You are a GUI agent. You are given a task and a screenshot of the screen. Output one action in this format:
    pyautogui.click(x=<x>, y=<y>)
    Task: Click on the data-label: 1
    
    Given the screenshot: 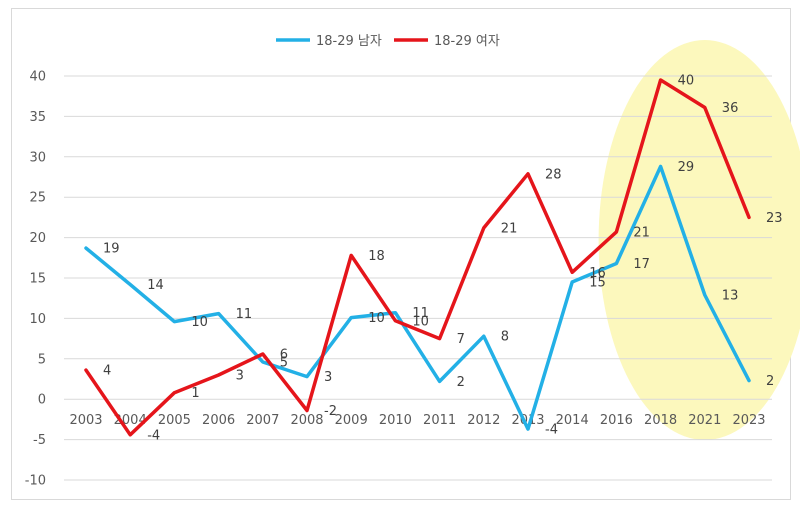 What is the action you would take?
    pyautogui.click(x=195, y=393)
    